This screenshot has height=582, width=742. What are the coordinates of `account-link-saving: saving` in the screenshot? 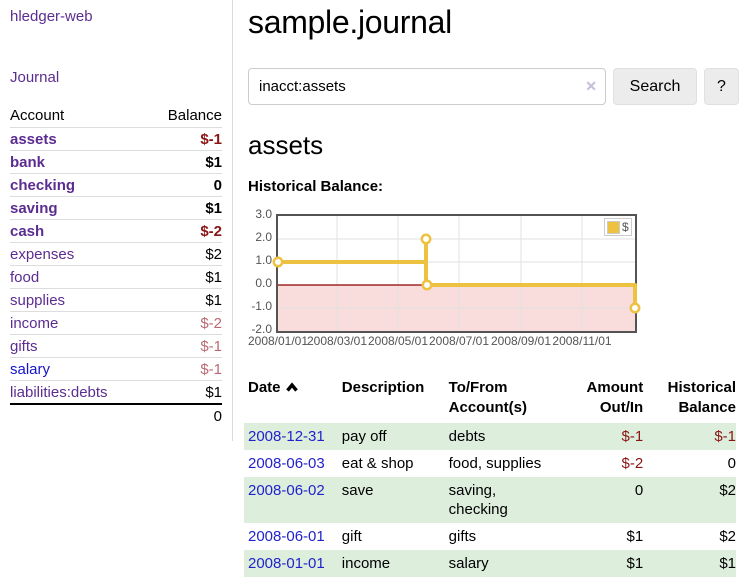 It's located at (34, 208).